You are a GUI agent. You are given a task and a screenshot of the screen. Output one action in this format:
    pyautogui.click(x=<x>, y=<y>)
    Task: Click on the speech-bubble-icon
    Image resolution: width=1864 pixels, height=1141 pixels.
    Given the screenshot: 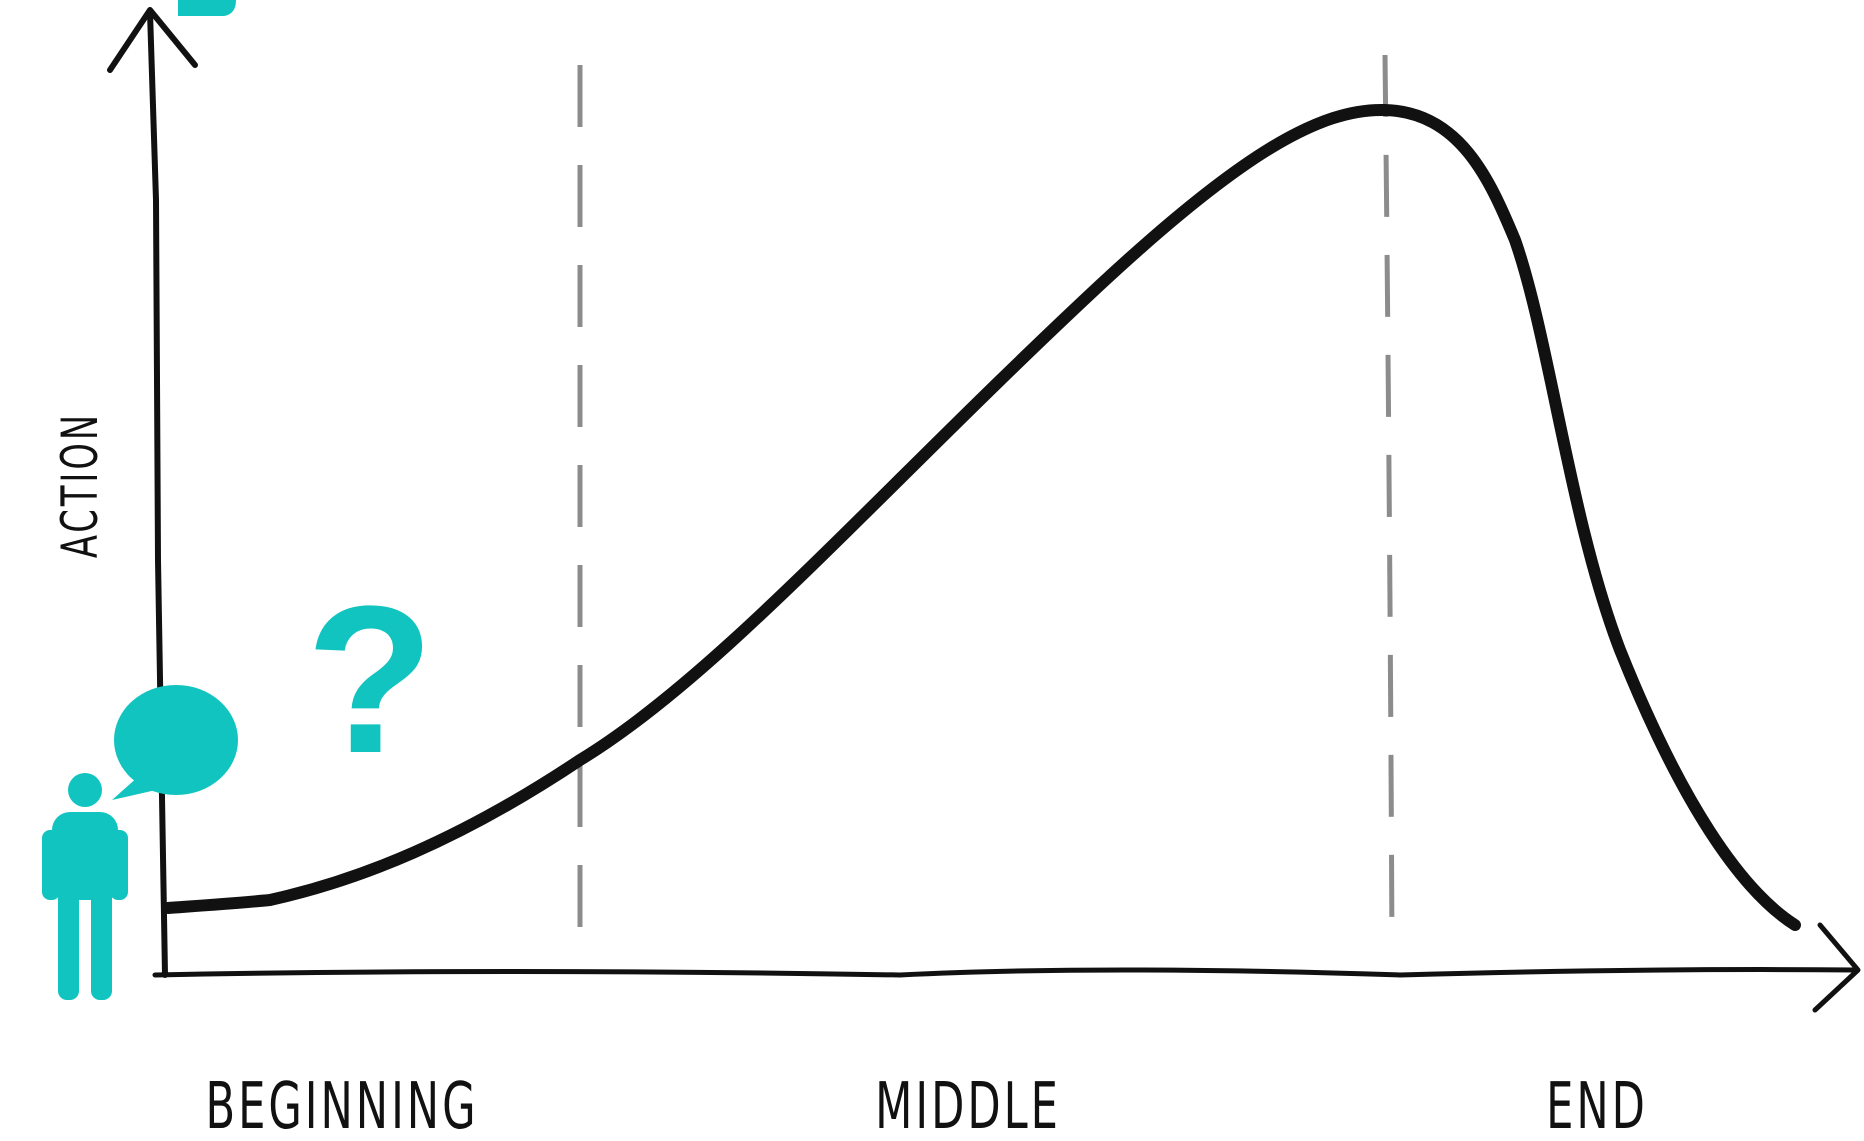 What is the action you would take?
    pyautogui.click(x=175, y=742)
    